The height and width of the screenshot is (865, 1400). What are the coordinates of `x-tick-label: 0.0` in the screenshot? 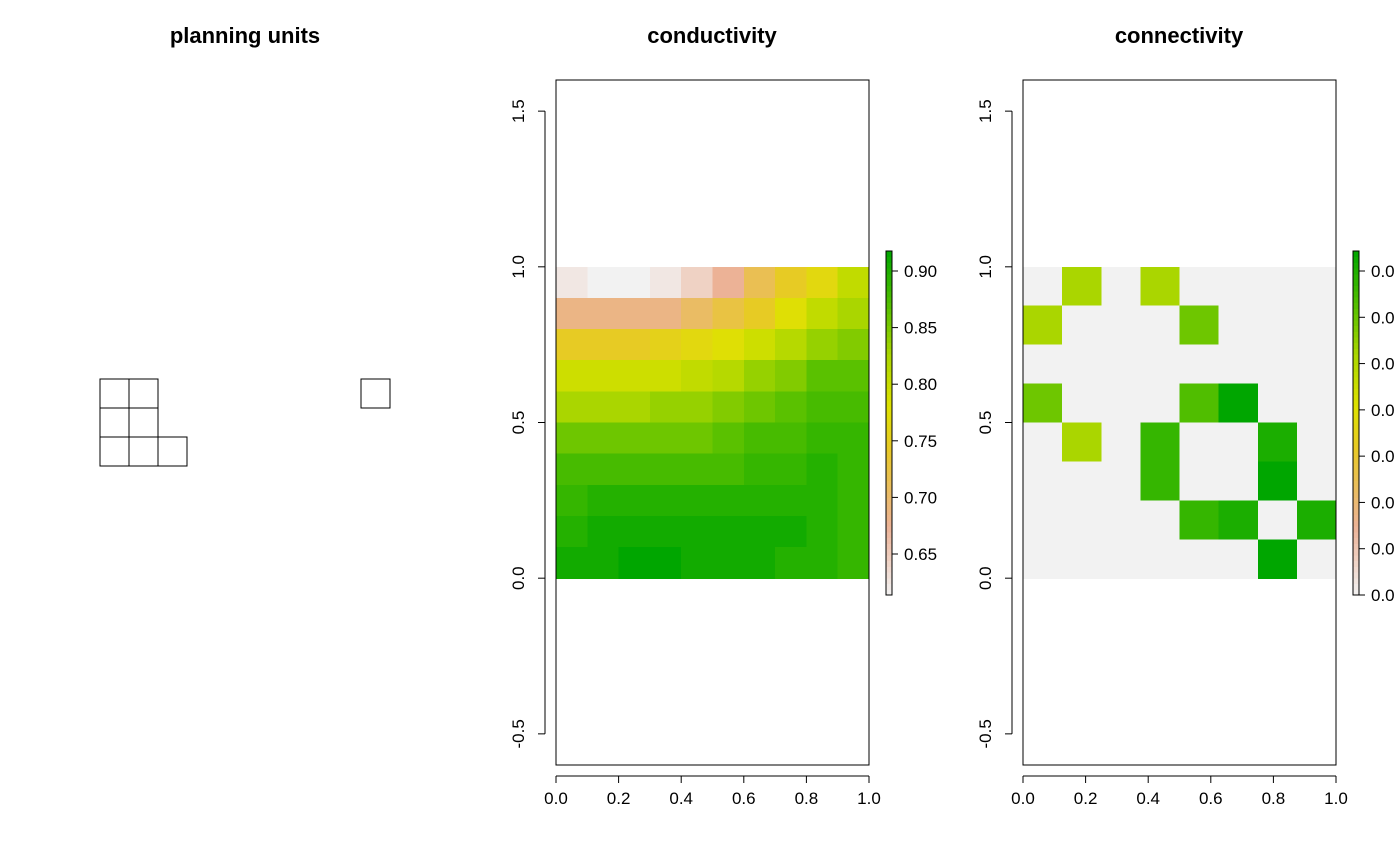 It's located at (1023, 798).